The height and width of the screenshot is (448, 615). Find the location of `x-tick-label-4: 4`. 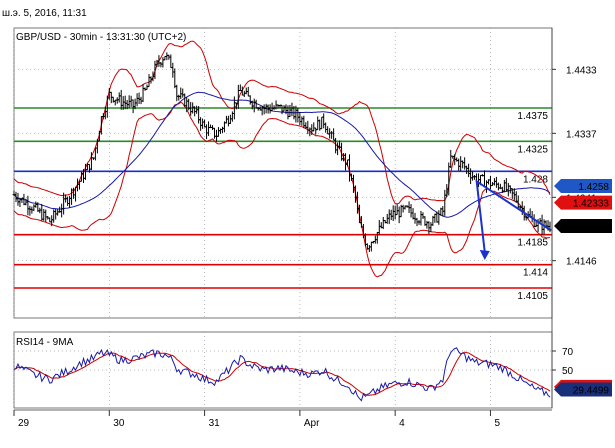

x-tick-label-4: 4 is located at coordinates (402, 423).